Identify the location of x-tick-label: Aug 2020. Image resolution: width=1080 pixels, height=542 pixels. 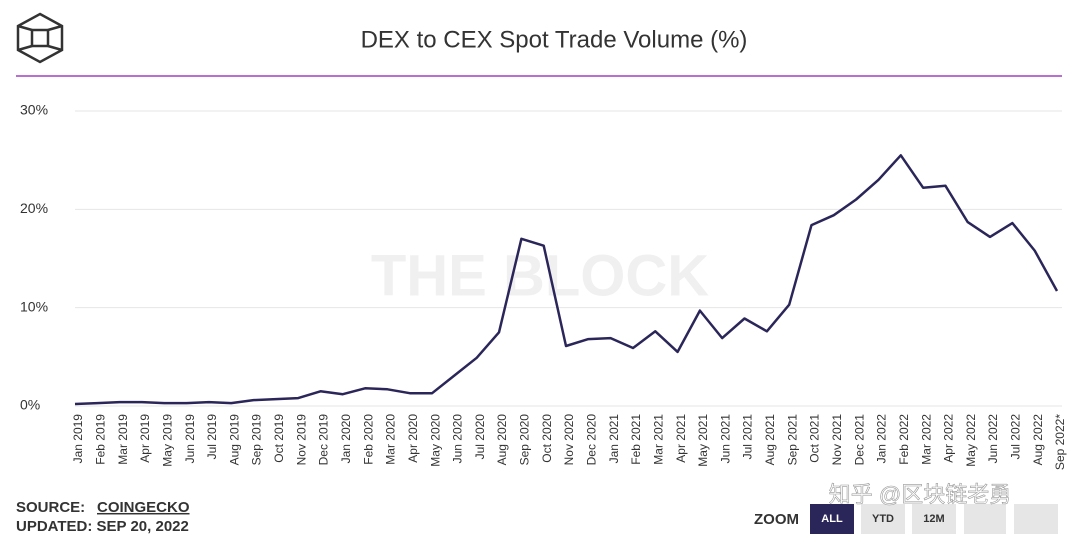
(502, 440).